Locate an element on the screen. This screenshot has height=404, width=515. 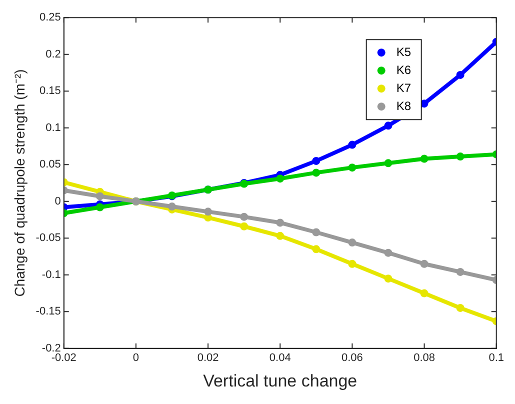
y-tick-label: 0.25 is located at coordinates (50, 18).